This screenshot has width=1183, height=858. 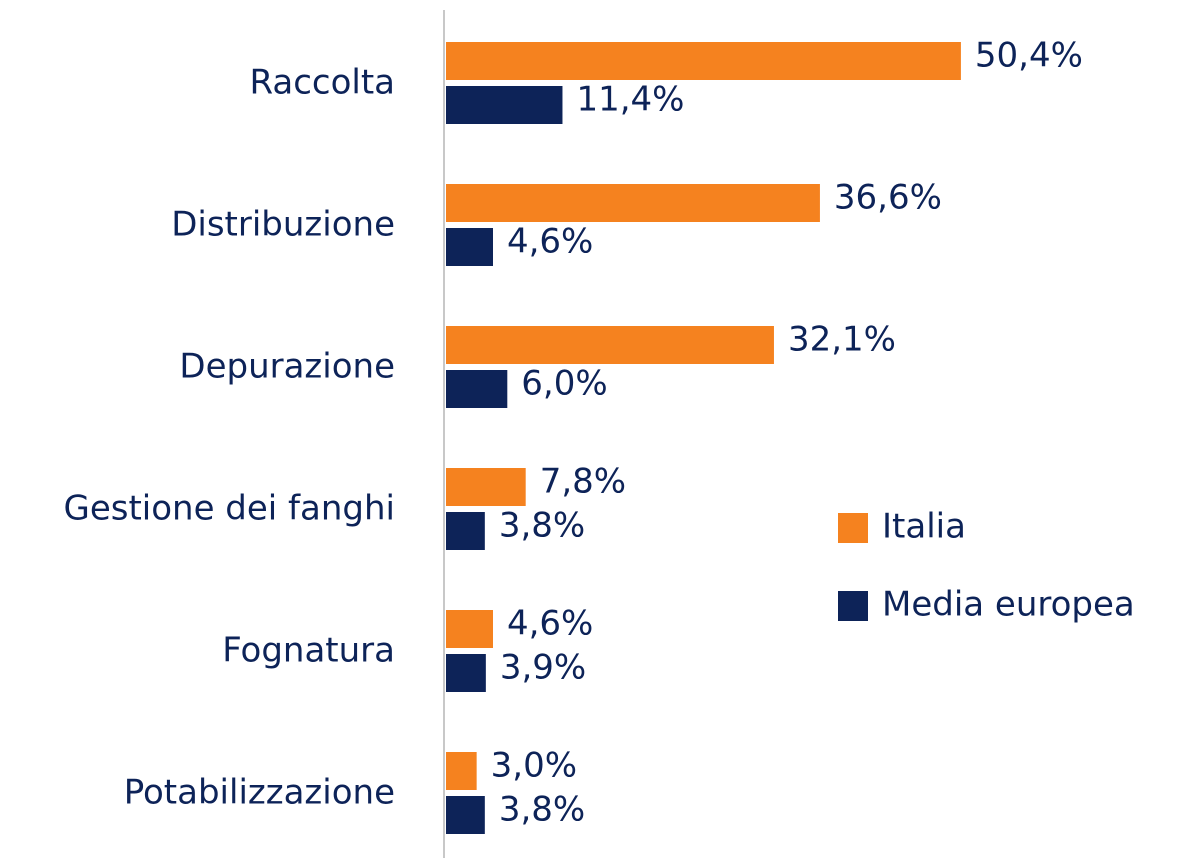 What do you see at coordinates (283, 225) in the screenshot?
I see `category-label: Distribuzione` at bounding box center [283, 225].